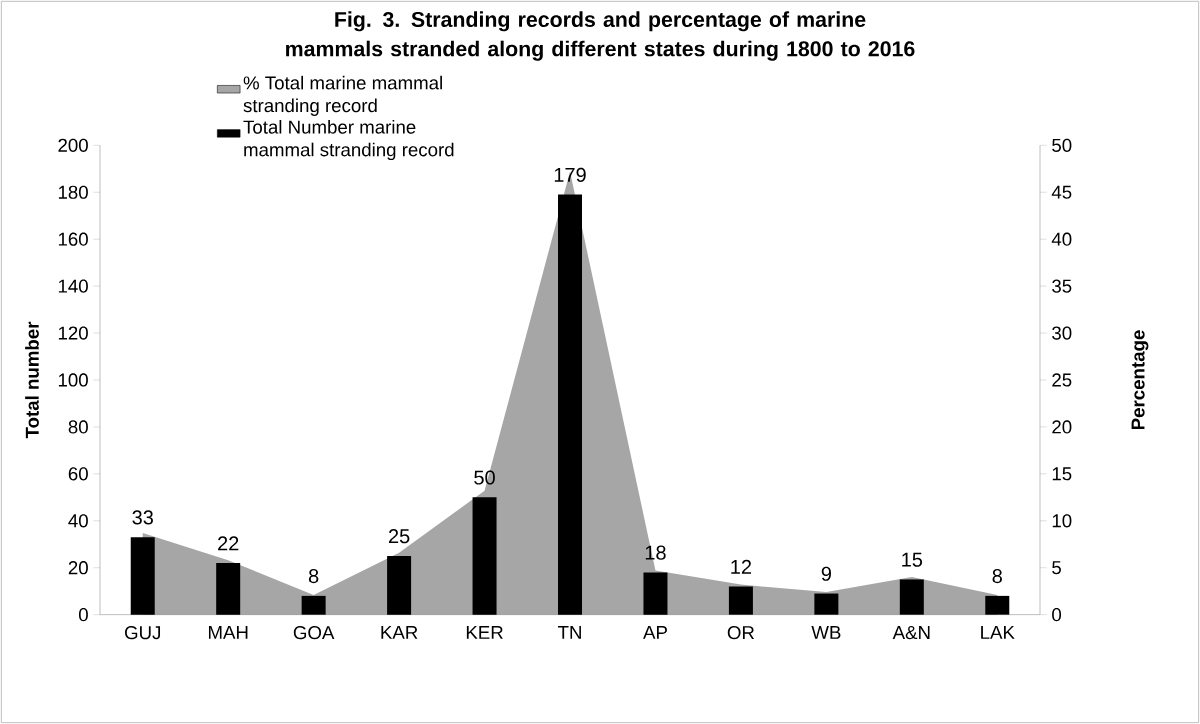  I want to click on y-tick-label: 80, so click(78, 427).